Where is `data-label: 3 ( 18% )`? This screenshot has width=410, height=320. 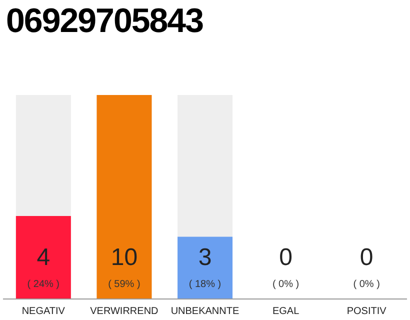
data-label: 3 ( 18% ) is located at coordinates (205, 267).